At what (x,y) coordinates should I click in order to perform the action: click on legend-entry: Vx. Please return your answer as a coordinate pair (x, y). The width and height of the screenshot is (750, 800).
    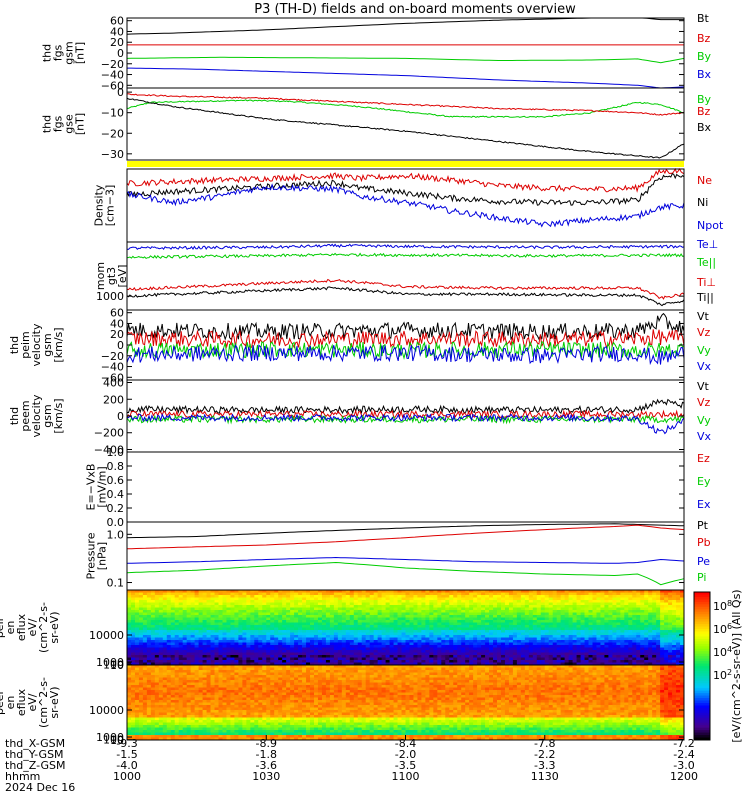
    Looking at the image, I should click on (704, 366).